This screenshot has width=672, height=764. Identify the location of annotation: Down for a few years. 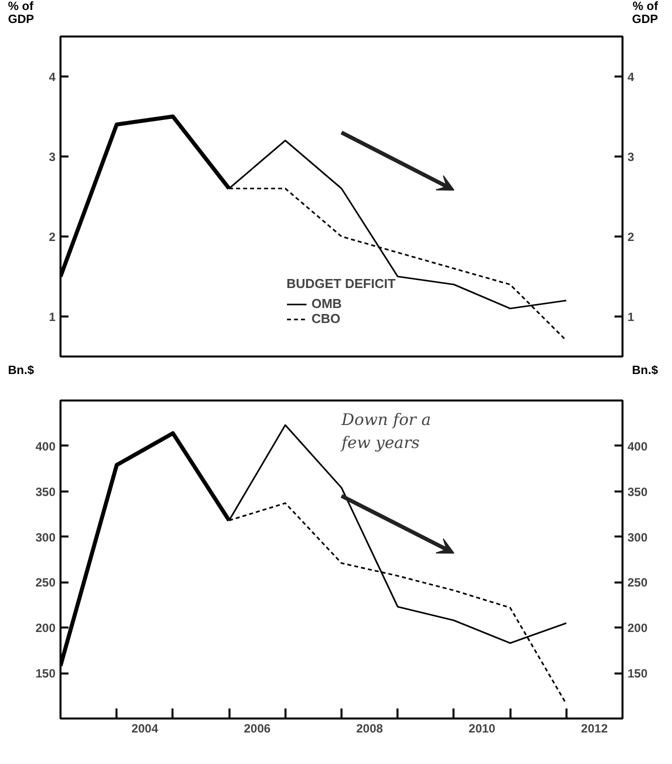
(385, 431).